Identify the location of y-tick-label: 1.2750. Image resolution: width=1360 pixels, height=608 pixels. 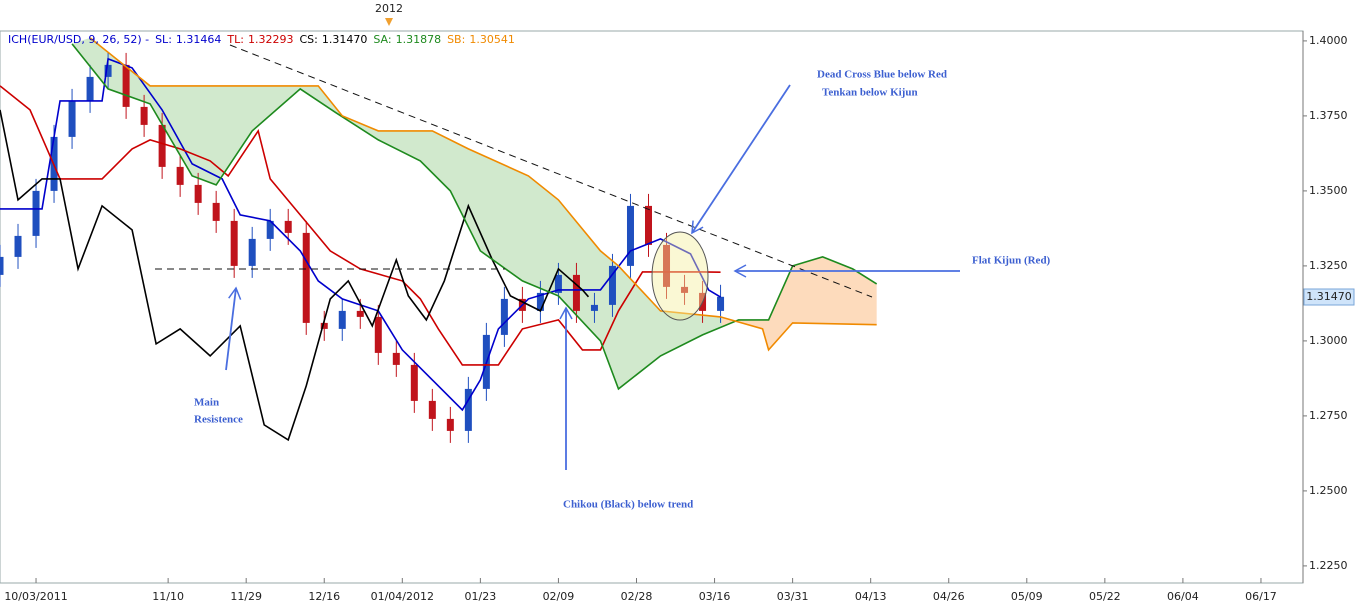
(1328, 415).